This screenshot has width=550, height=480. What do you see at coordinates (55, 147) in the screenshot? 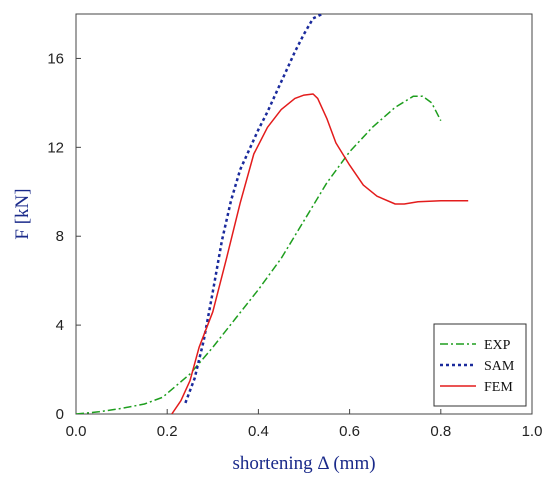
I see `y-tick-label: 12` at bounding box center [55, 147].